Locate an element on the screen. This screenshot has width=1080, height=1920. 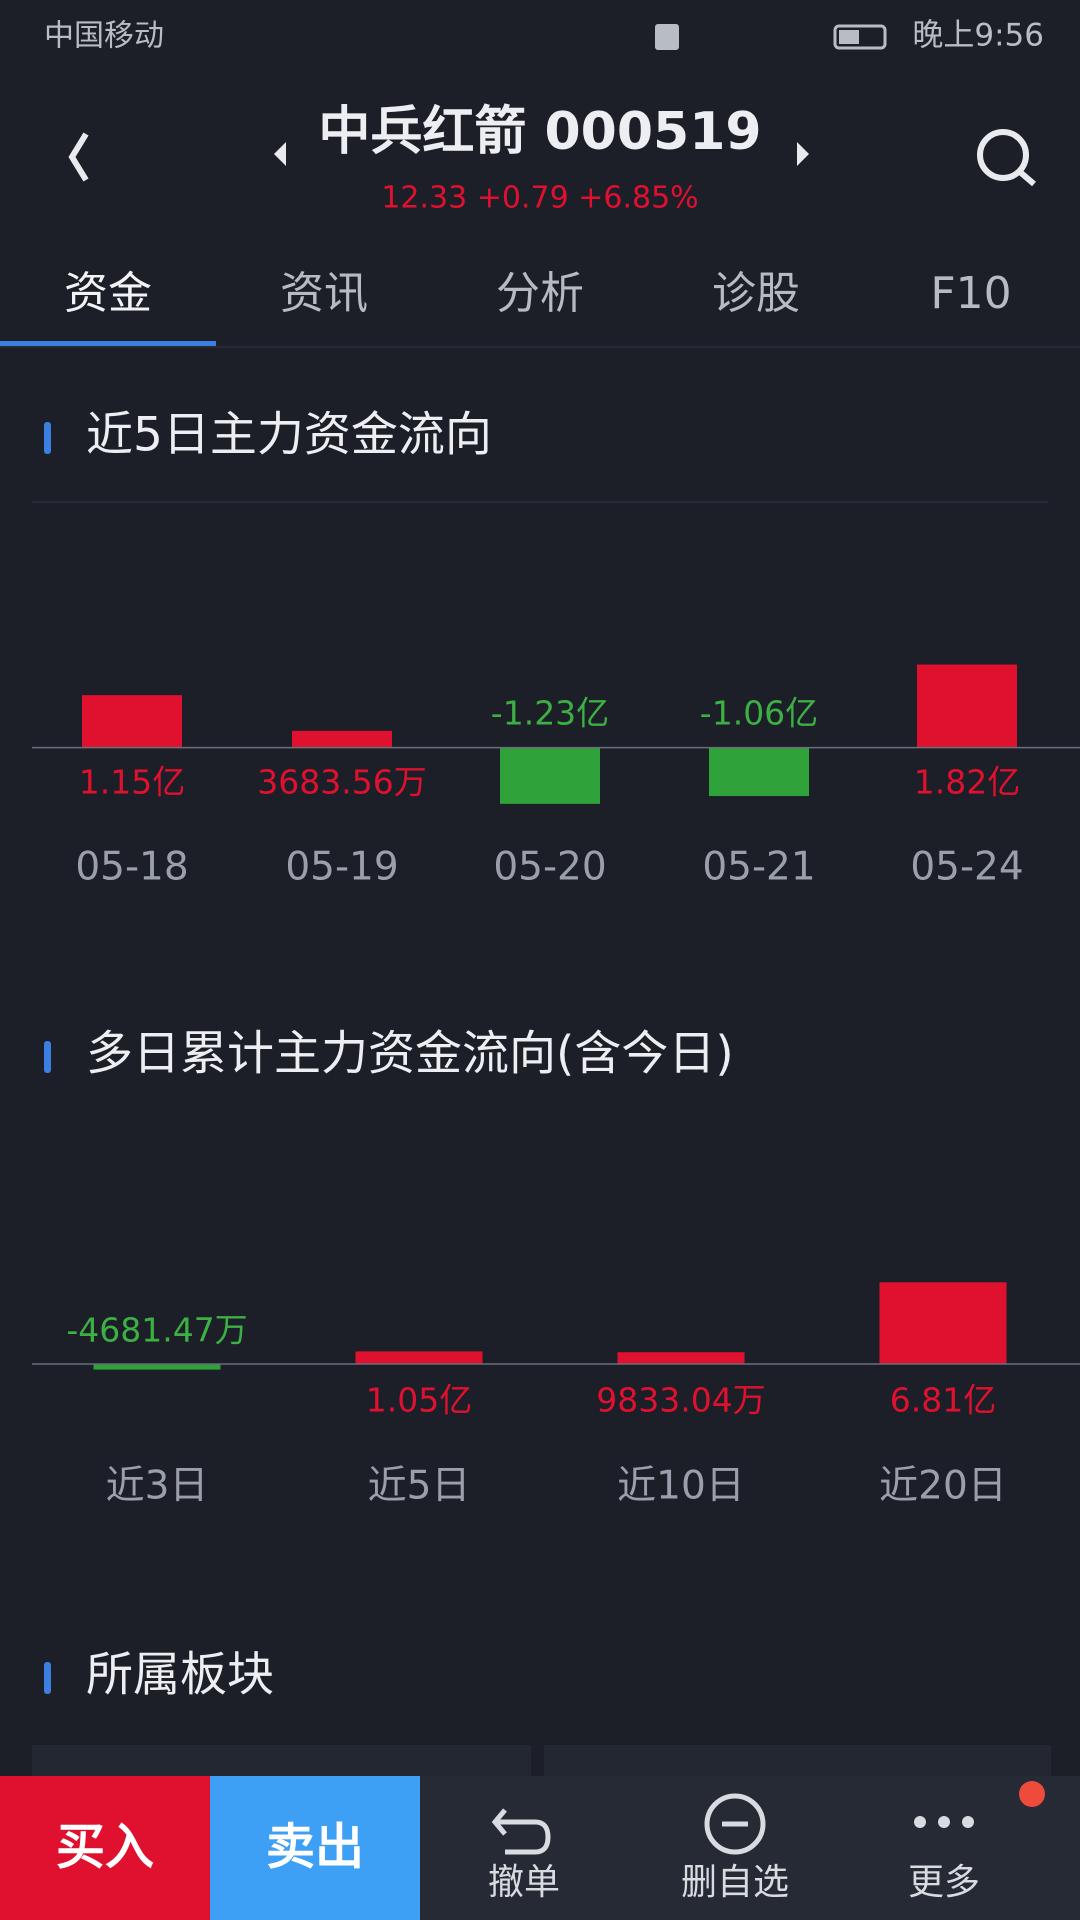
category-label: 近20日 is located at coordinates (943, 1486).